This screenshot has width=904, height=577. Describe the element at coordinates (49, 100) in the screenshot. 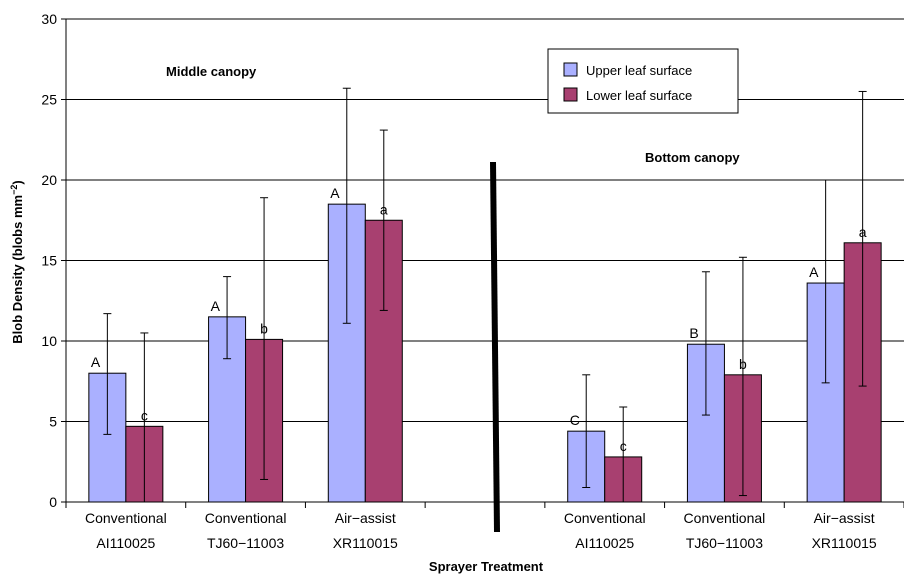

I see `y-tick-label: 25` at that location.